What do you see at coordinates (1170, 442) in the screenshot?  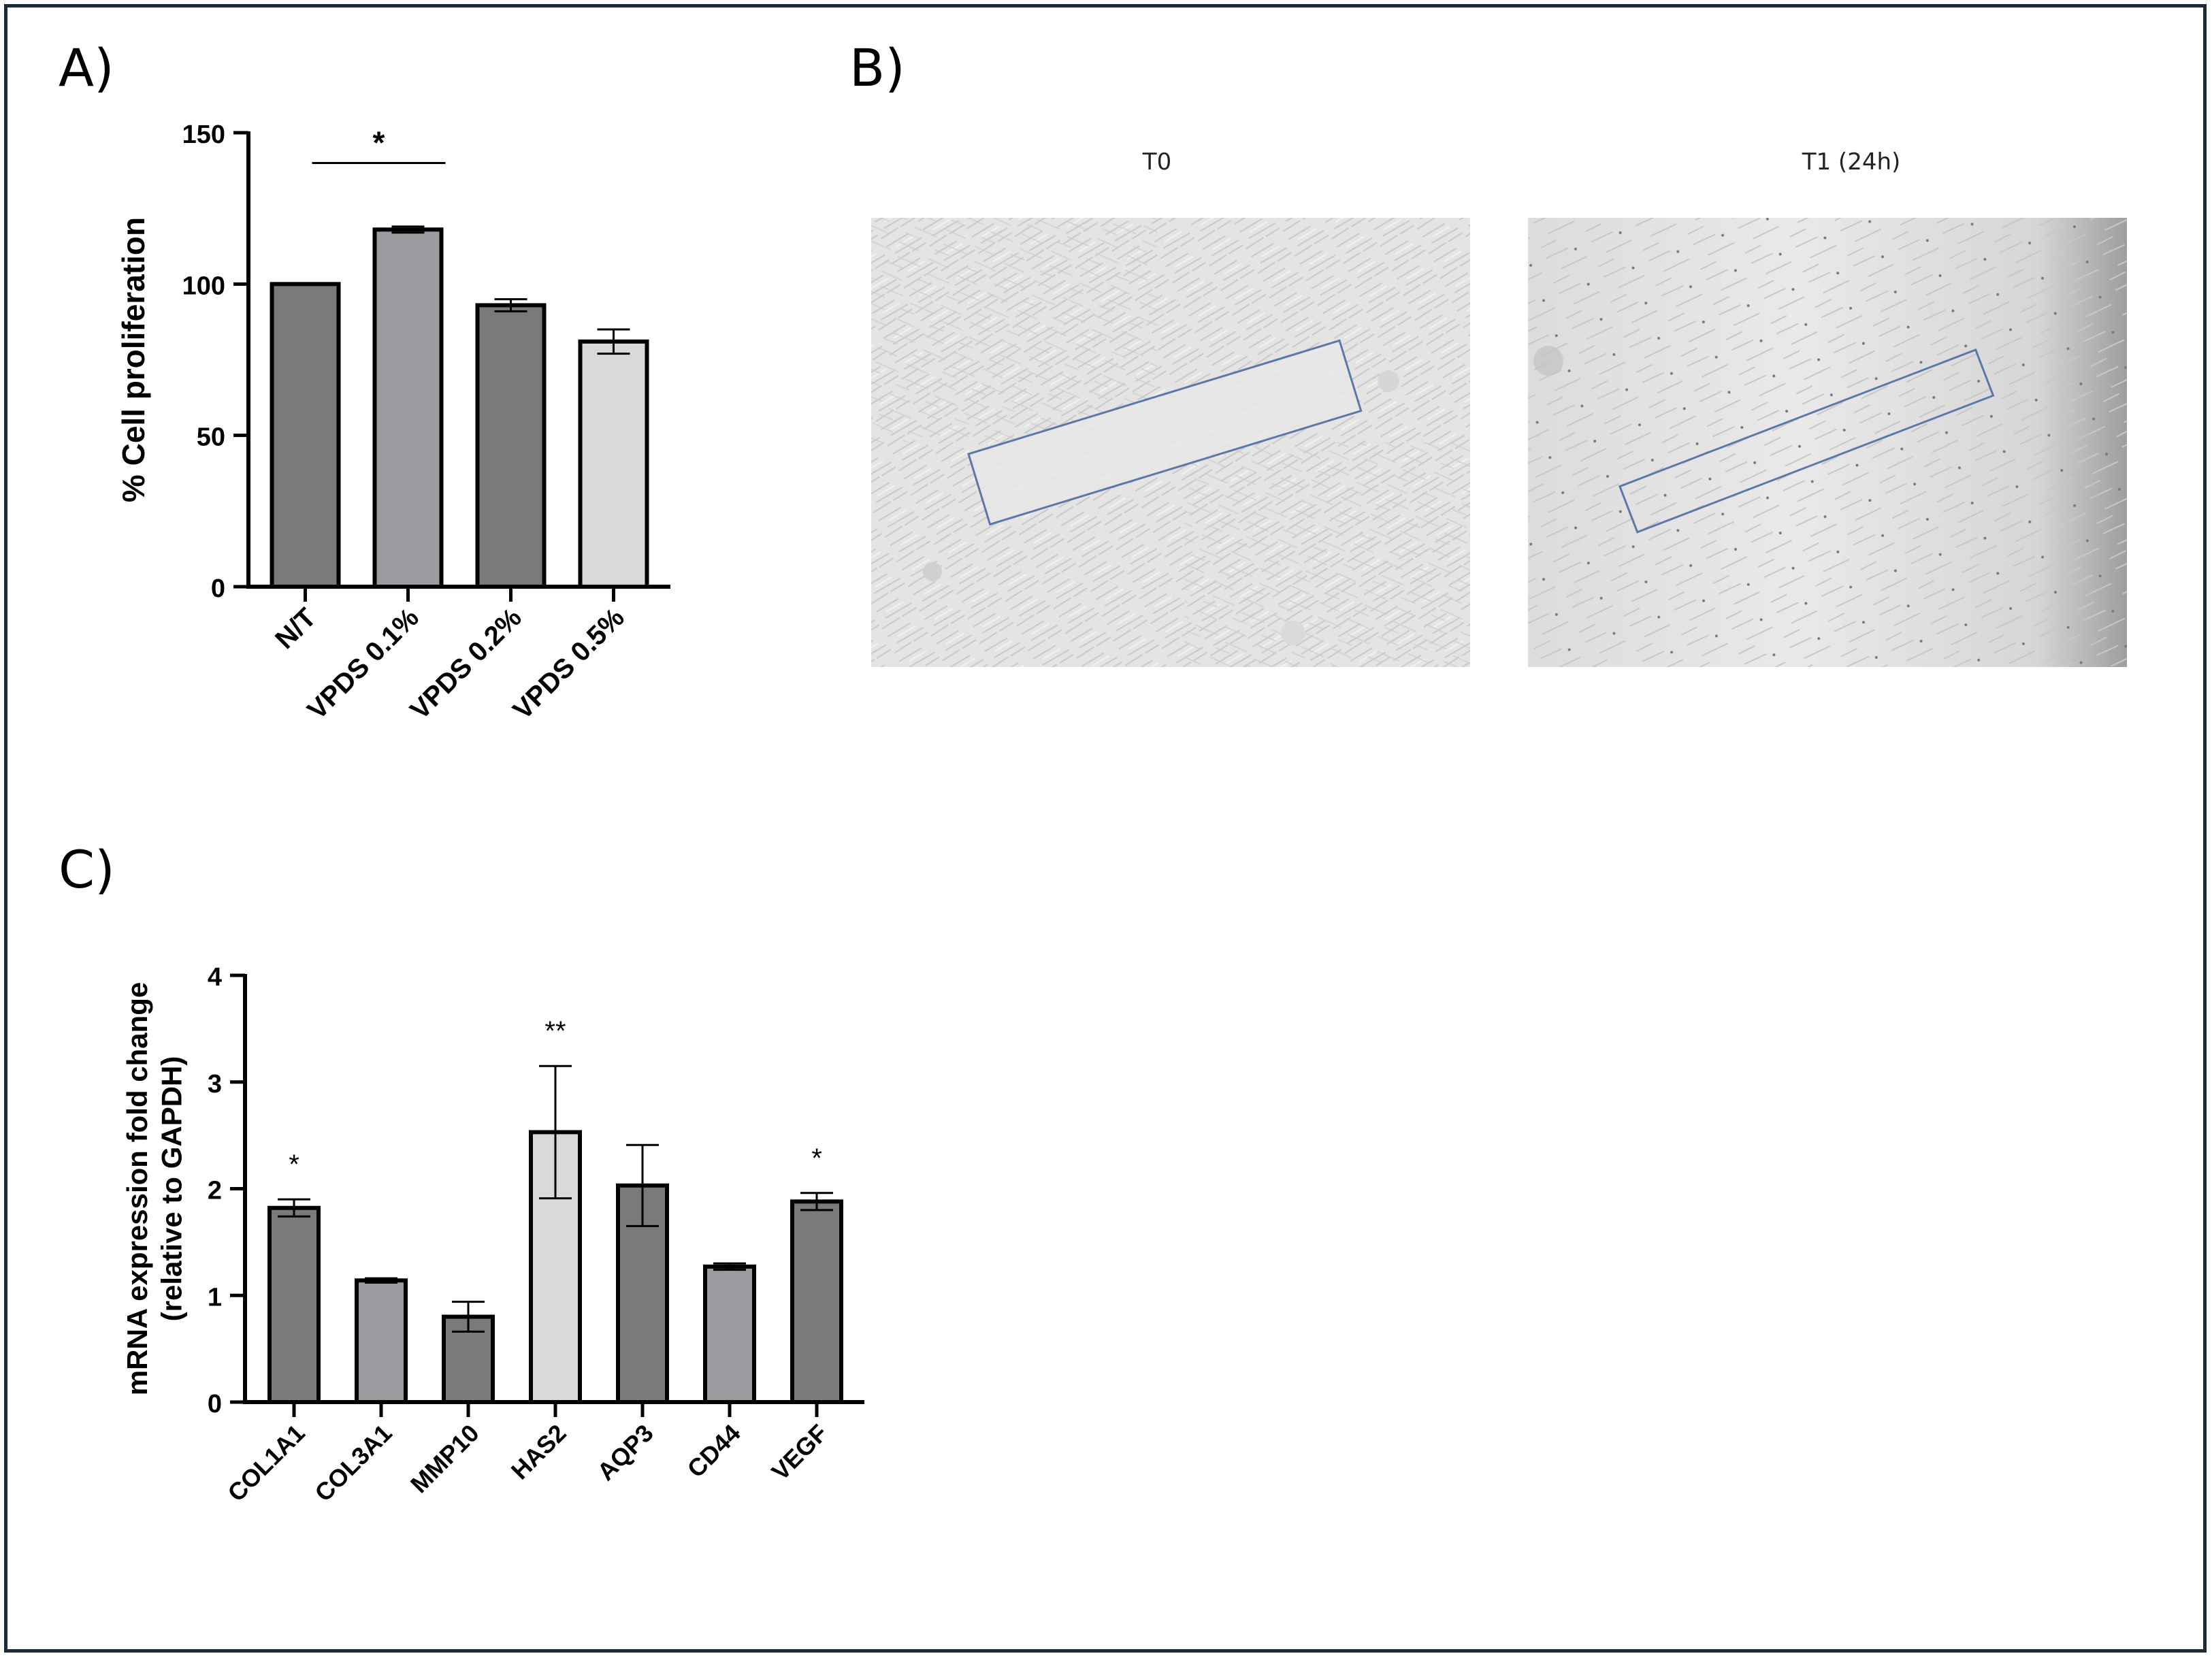 I see `micrograph-t0` at bounding box center [1170, 442].